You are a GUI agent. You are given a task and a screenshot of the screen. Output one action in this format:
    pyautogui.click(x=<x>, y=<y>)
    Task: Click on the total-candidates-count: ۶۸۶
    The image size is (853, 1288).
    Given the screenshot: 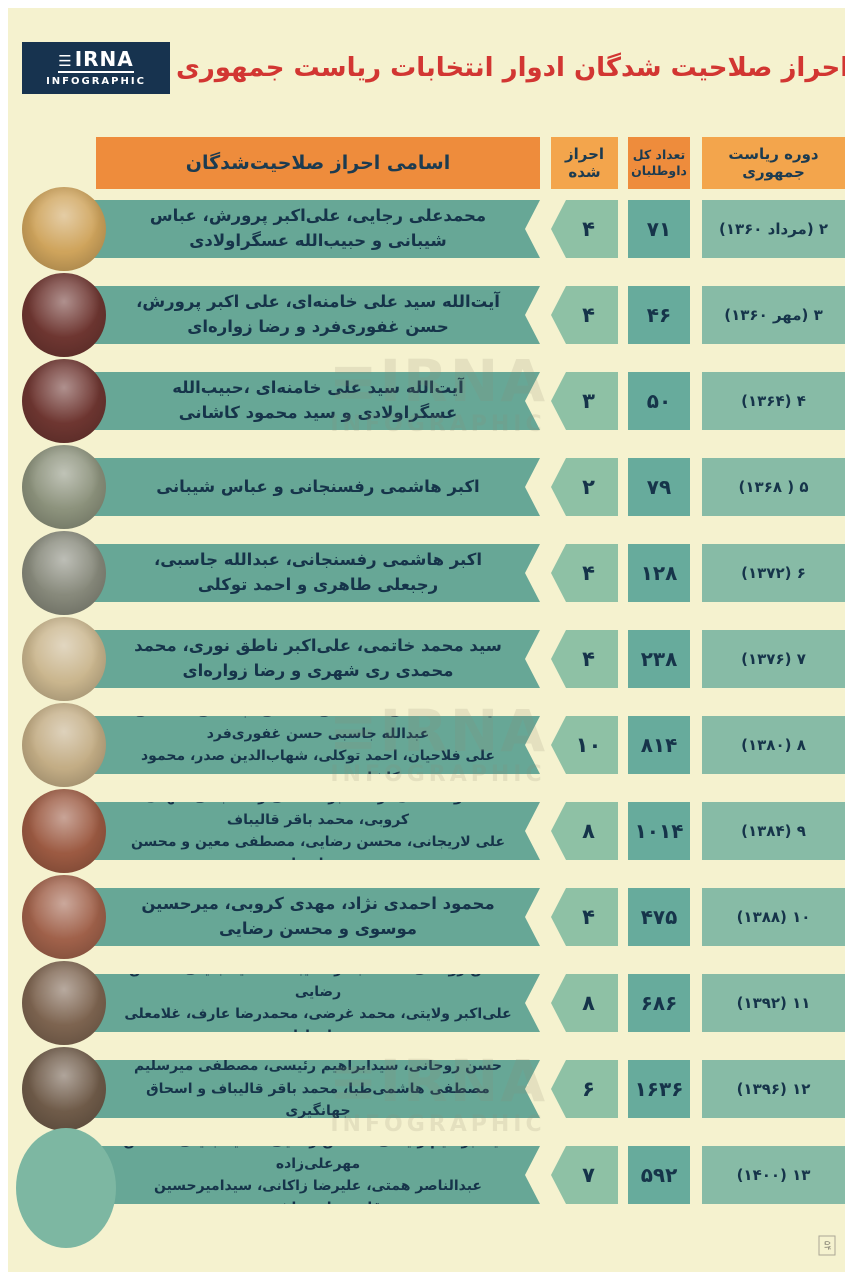 What is the action you would take?
    pyautogui.click(x=659, y=1003)
    